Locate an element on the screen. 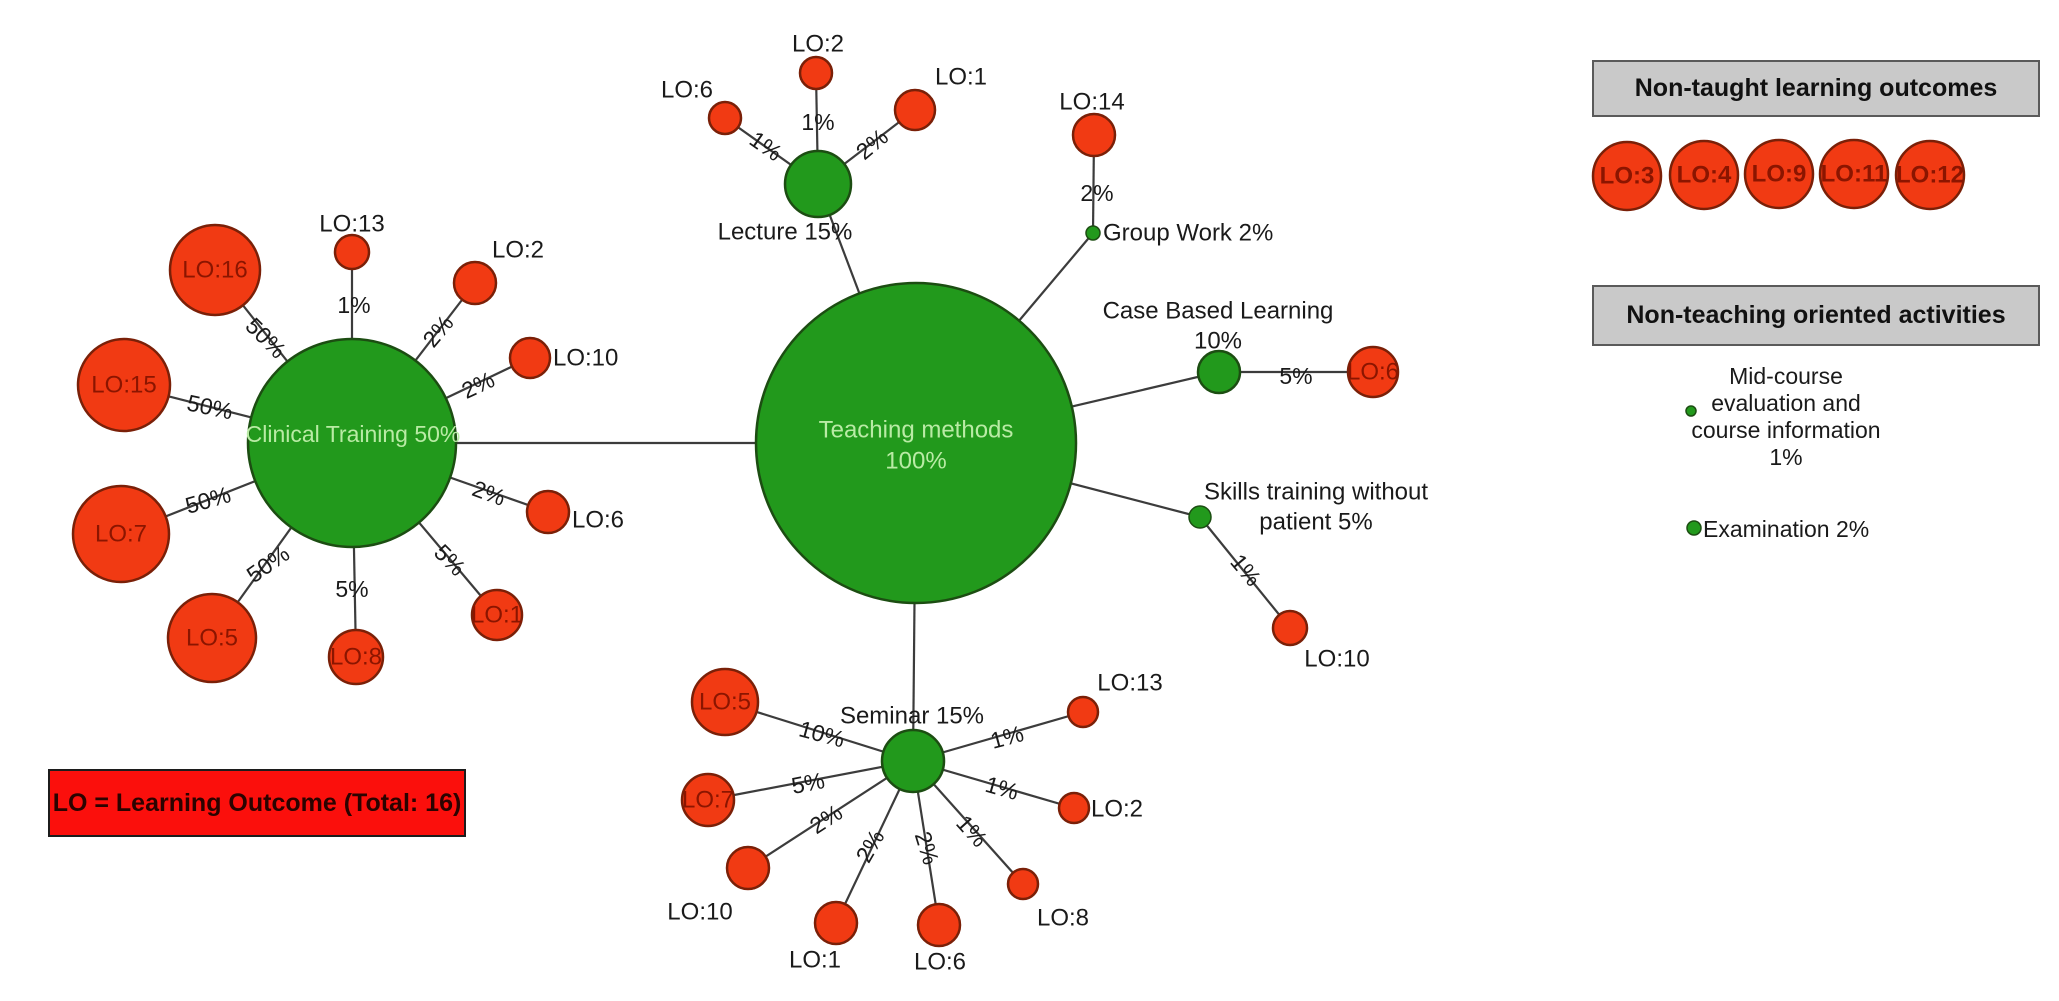 This screenshot has height=1001, width=2059. node-cl-lo5 is located at coordinates (212, 638).